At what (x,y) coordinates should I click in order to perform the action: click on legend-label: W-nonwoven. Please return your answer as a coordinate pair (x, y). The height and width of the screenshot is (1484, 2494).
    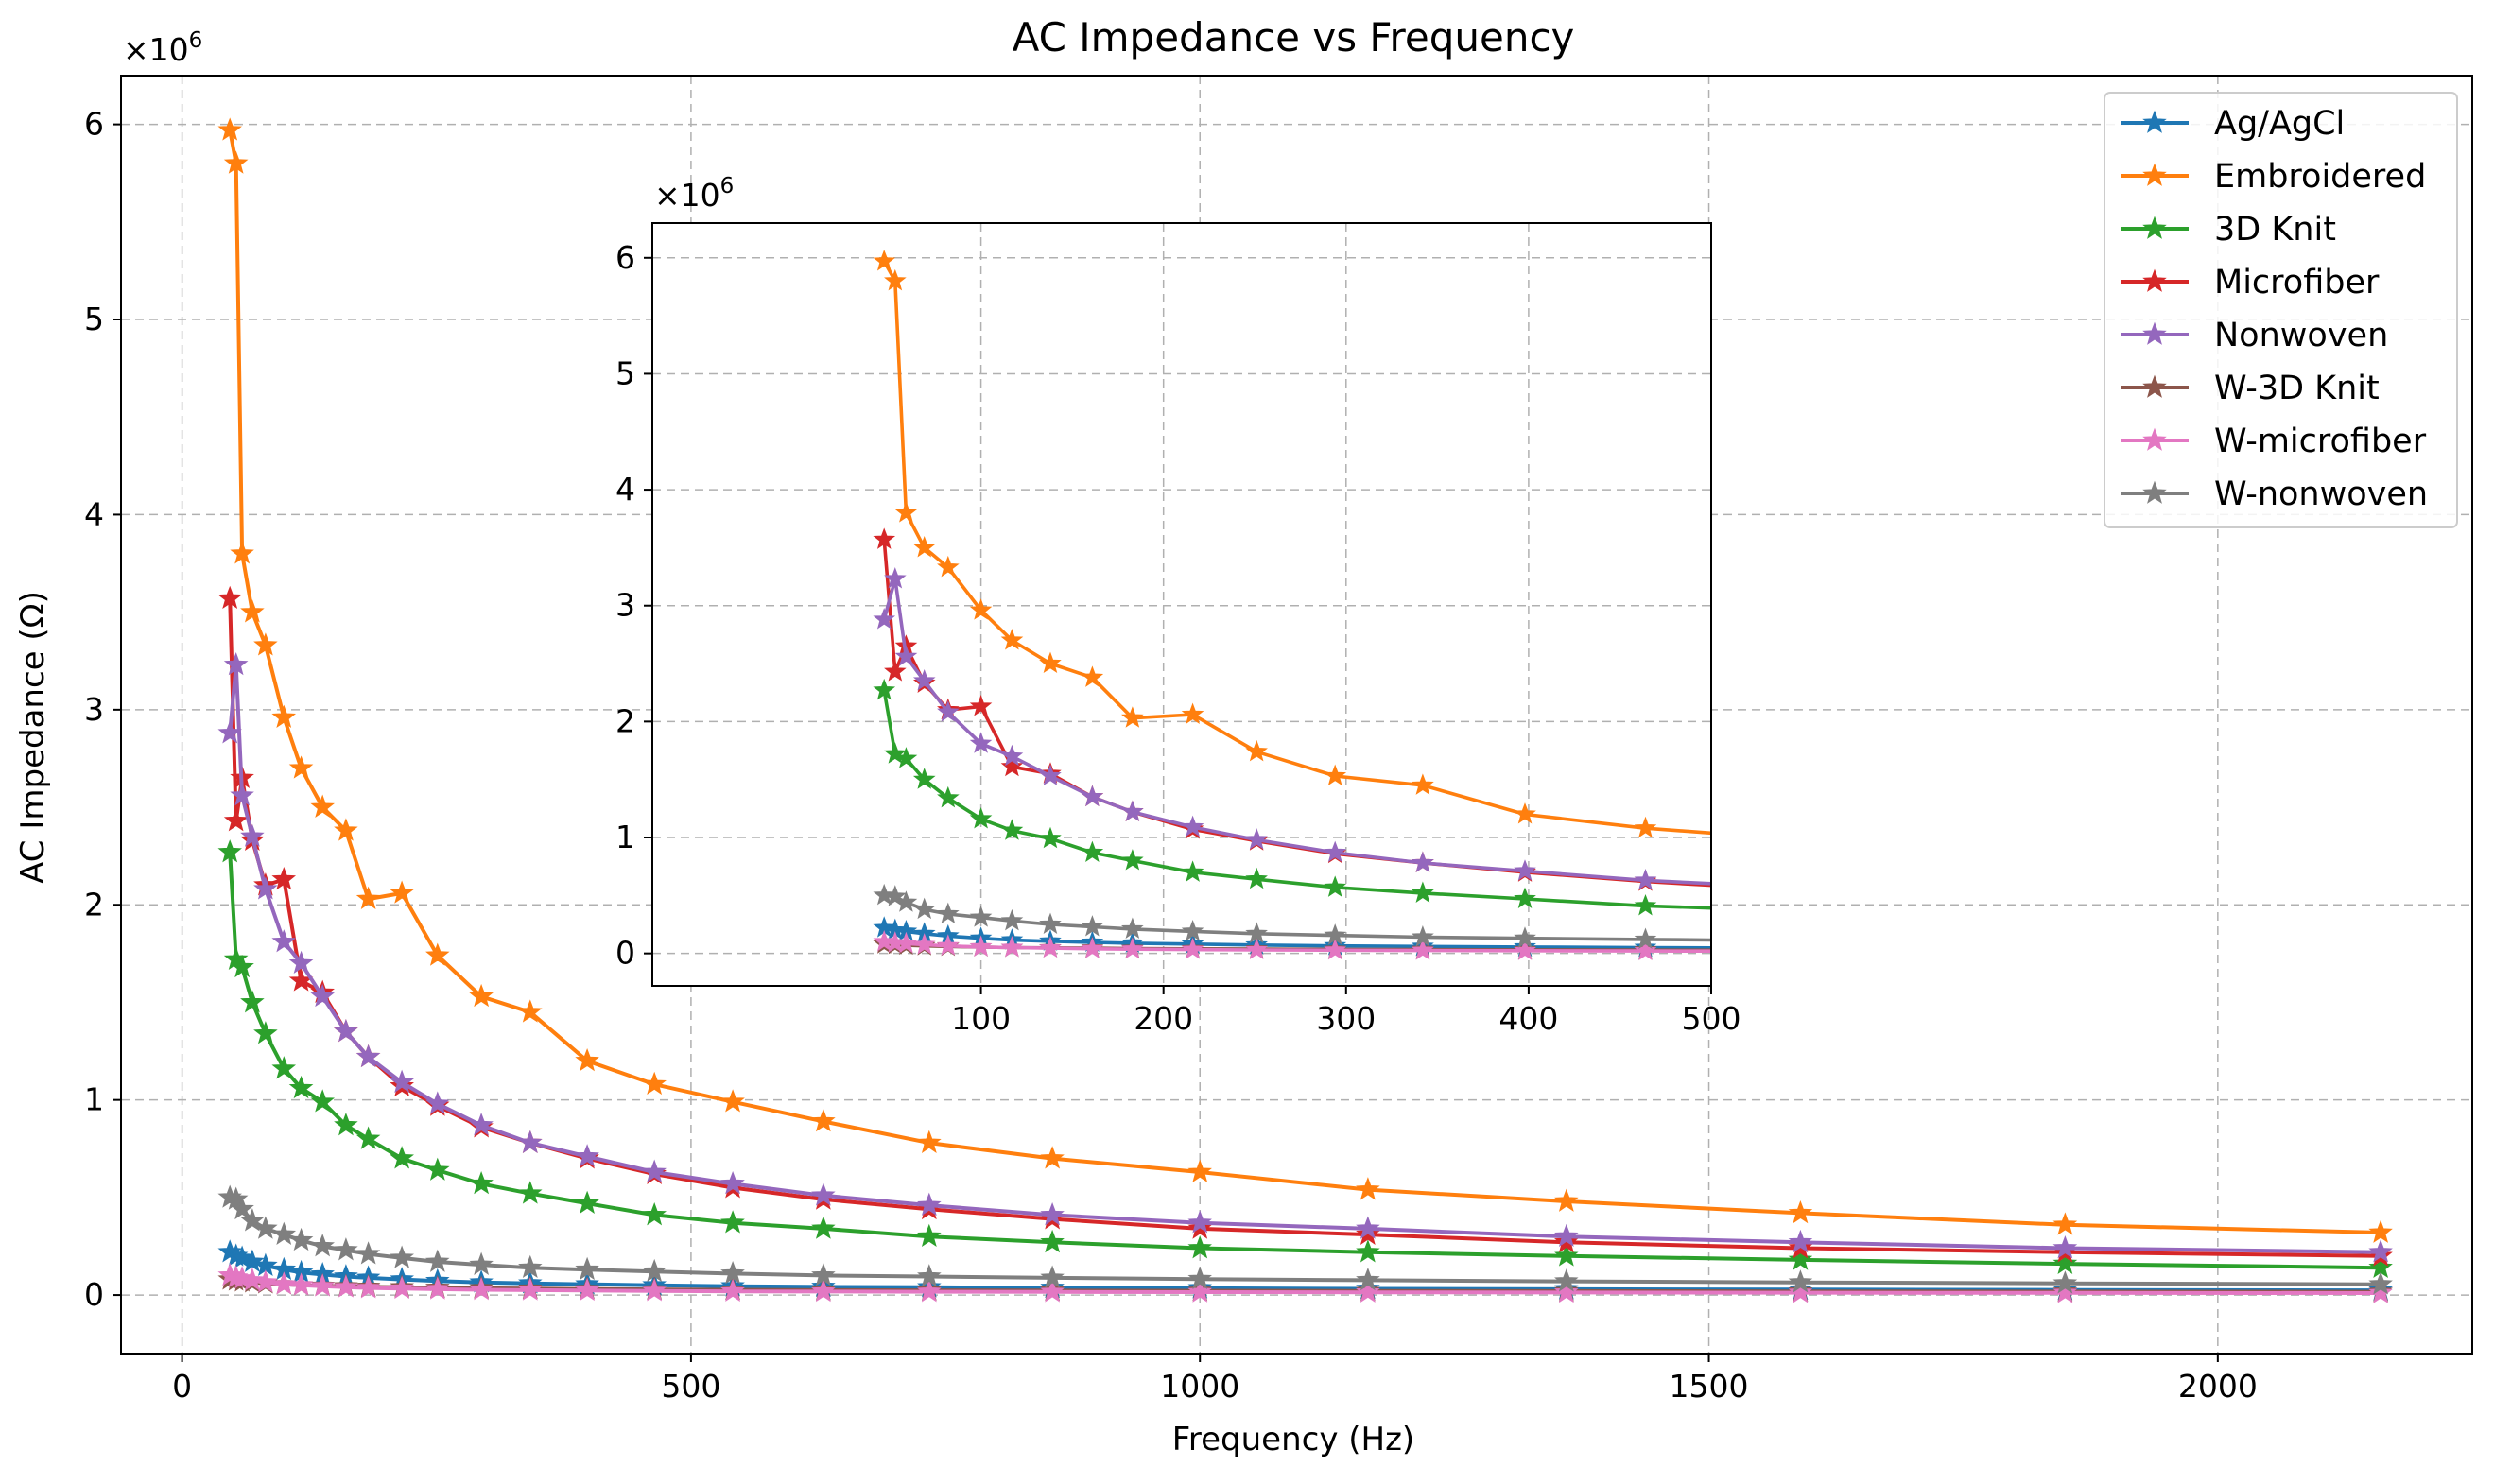
    Looking at the image, I should click on (2321, 494).